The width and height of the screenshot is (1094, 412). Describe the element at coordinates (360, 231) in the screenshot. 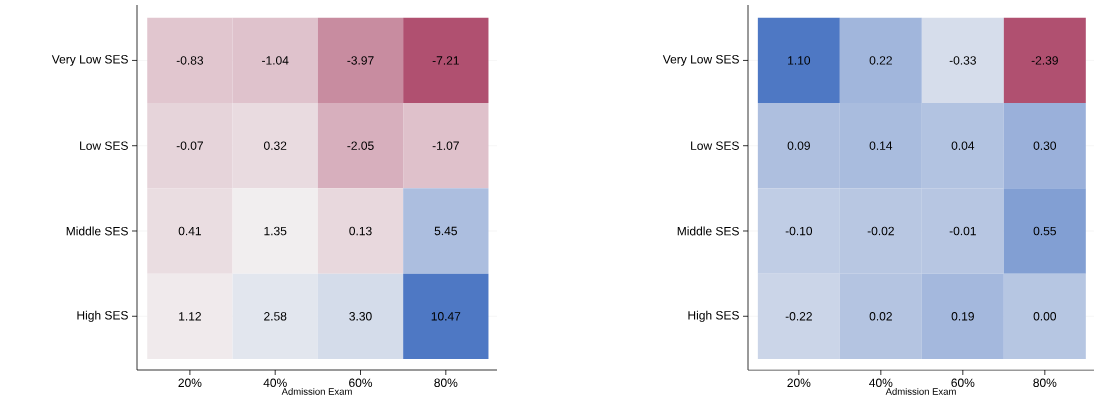

I see `data-label: 0.13` at that location.